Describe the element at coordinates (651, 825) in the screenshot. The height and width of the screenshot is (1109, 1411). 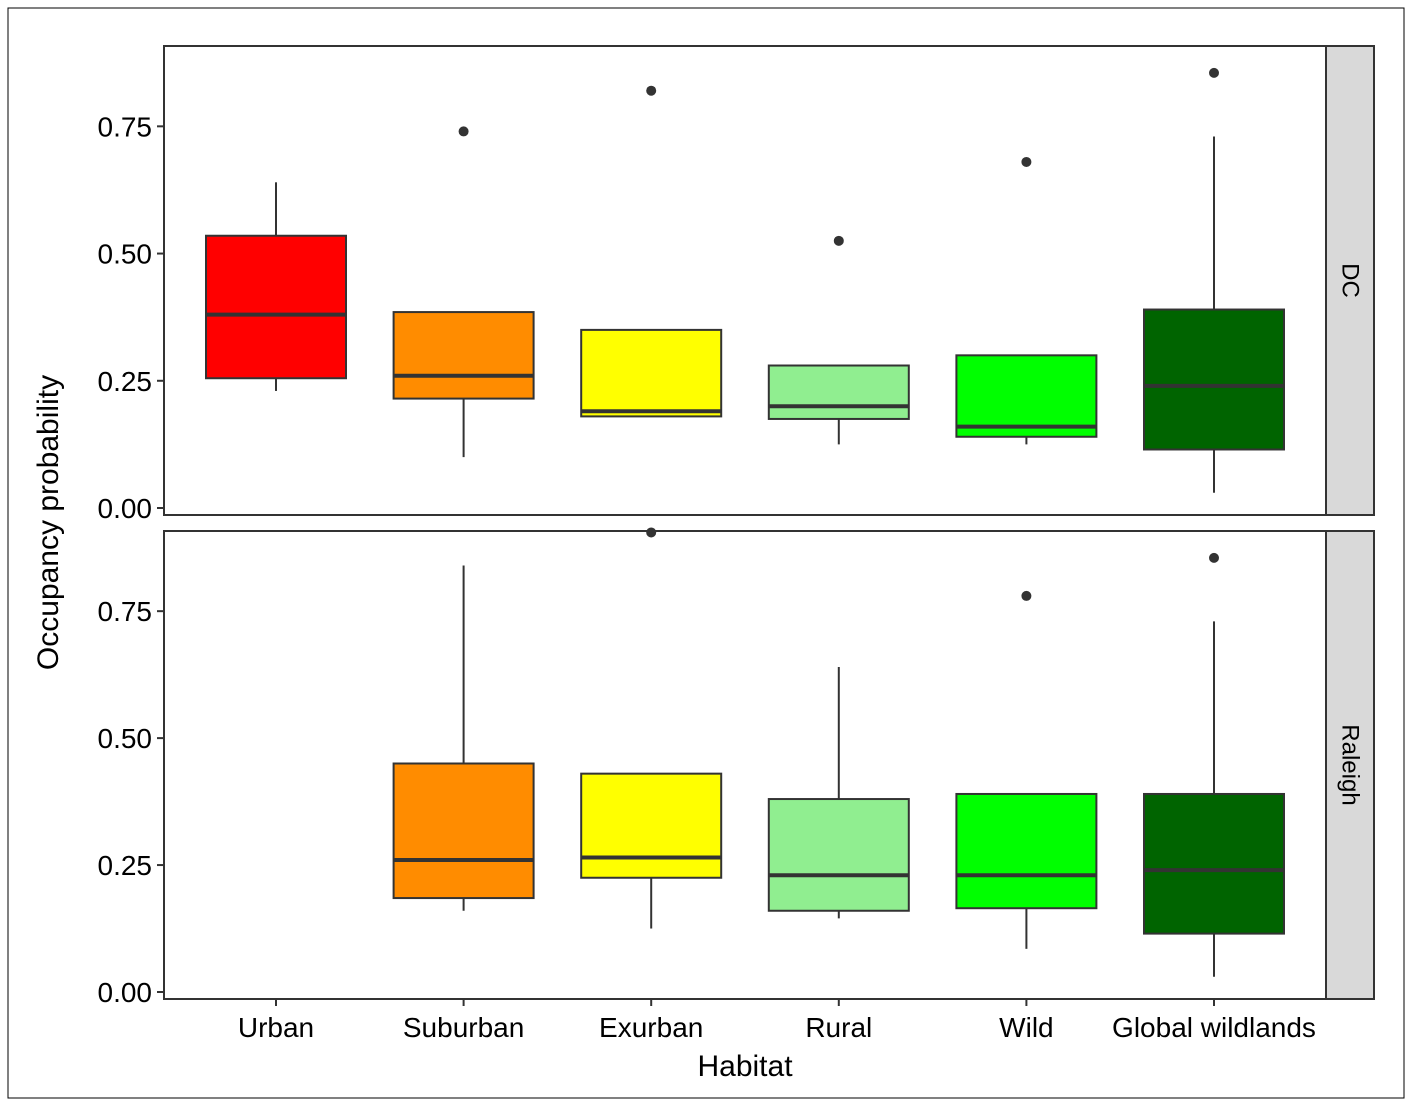
I see `box-exurban-raleigh` at that location.